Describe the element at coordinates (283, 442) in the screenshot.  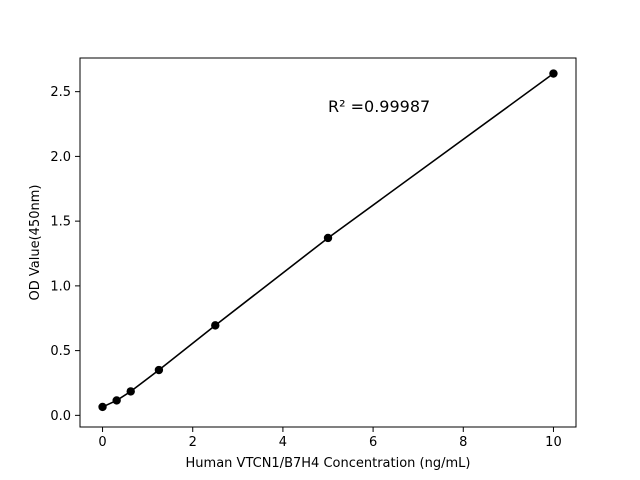
I see `x-tick-label: 4` at that location.